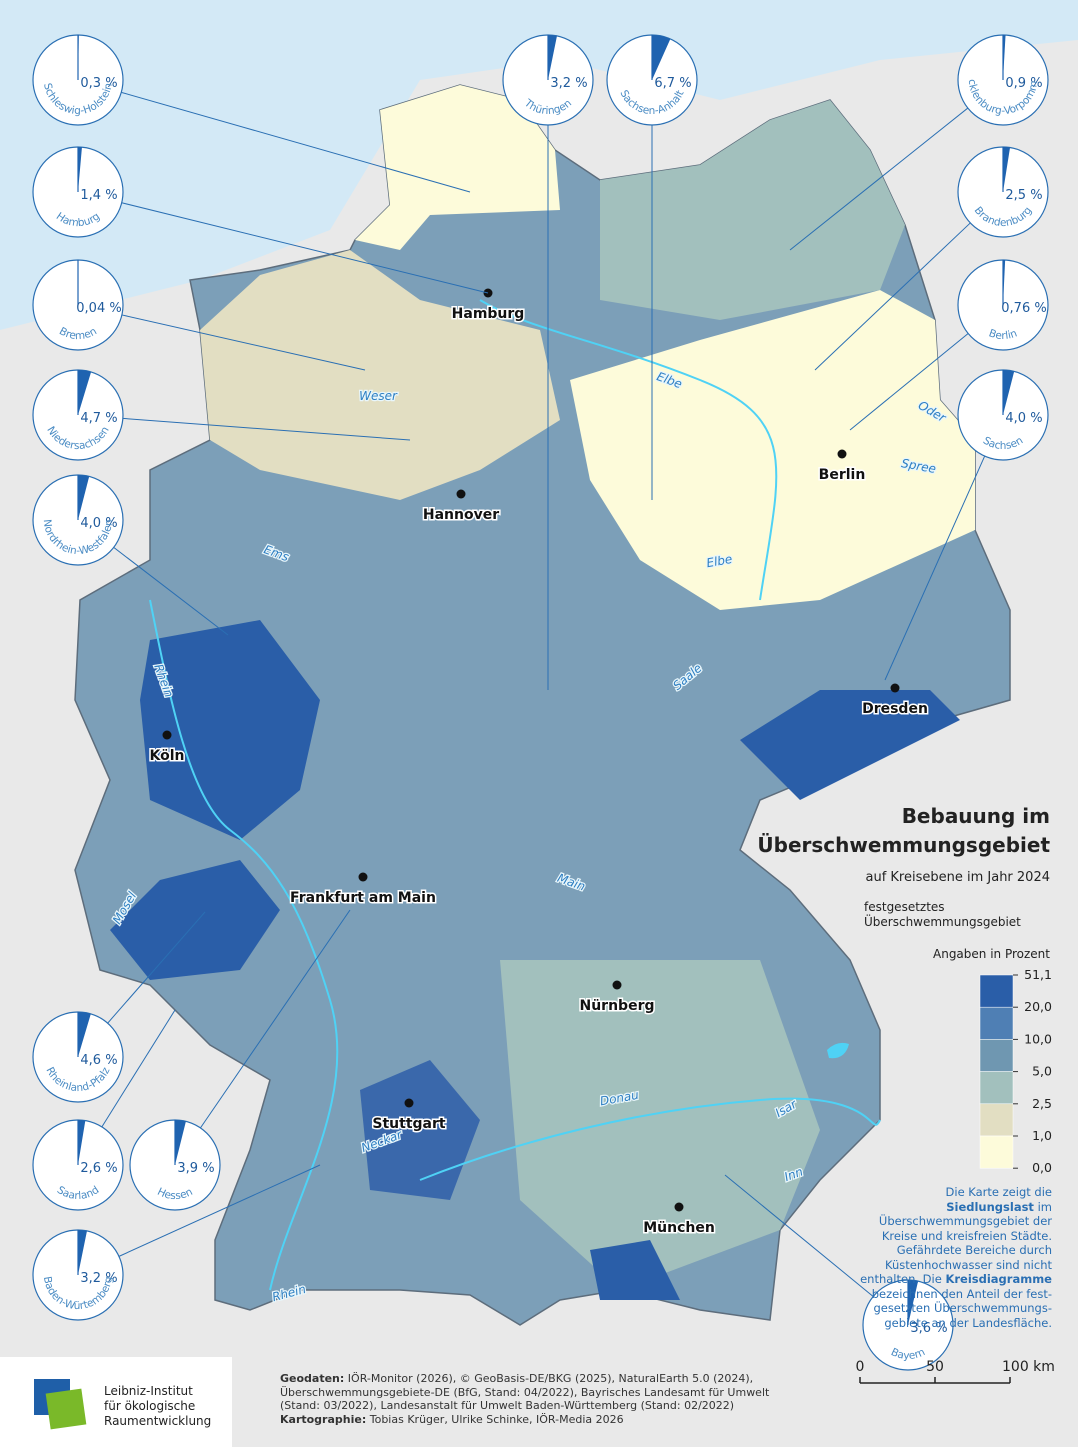 The image size is (1078, 1447). I want to click on pie-value-label: 6,7 %, so click(672, 83).